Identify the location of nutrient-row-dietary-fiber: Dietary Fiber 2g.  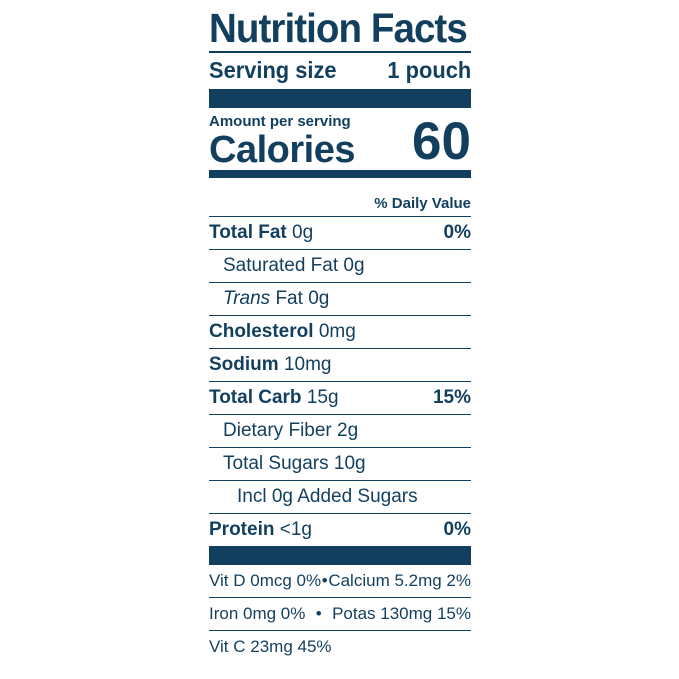
(340, 430).